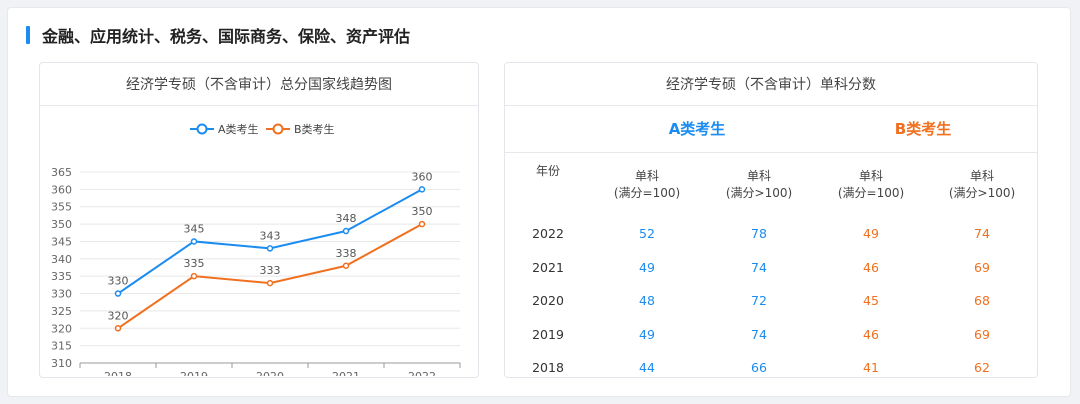 This screenshot has height=404, width=1080. What do you see at coordinates (118, 315) in the screenshot?
I see `data-label: 320` at bounding box center [118, 315].